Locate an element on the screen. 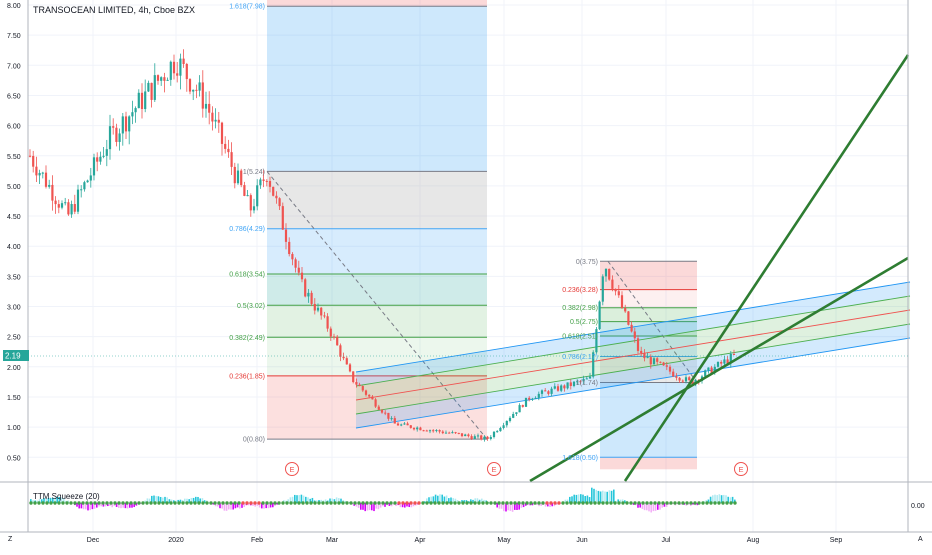 The image size is (932, 555). price-tick-label: 6.00 is located at coordinates (14, 127).